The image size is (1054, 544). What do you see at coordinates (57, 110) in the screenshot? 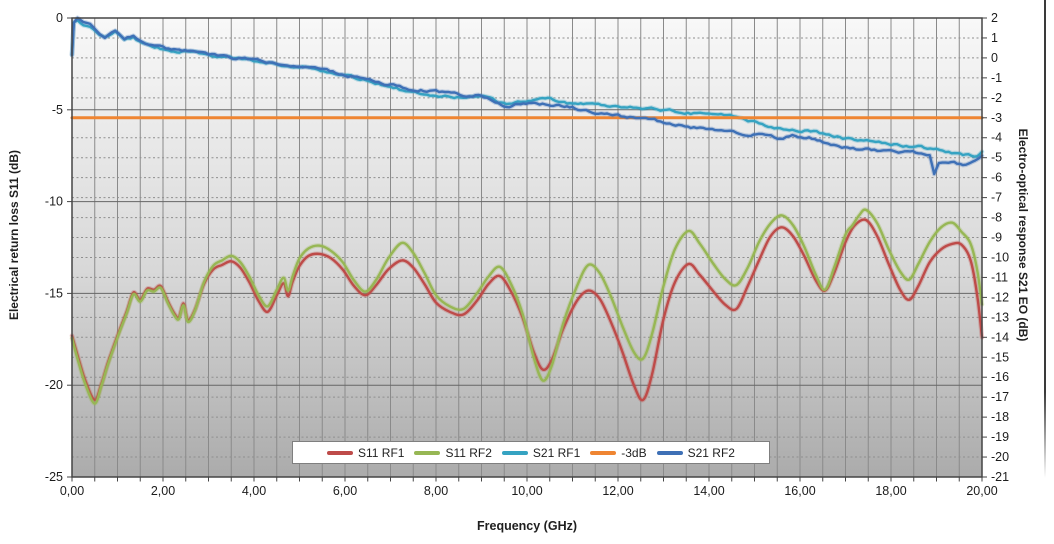
I see `y-tick-label-left: -5` at bounding box center [57, 110].